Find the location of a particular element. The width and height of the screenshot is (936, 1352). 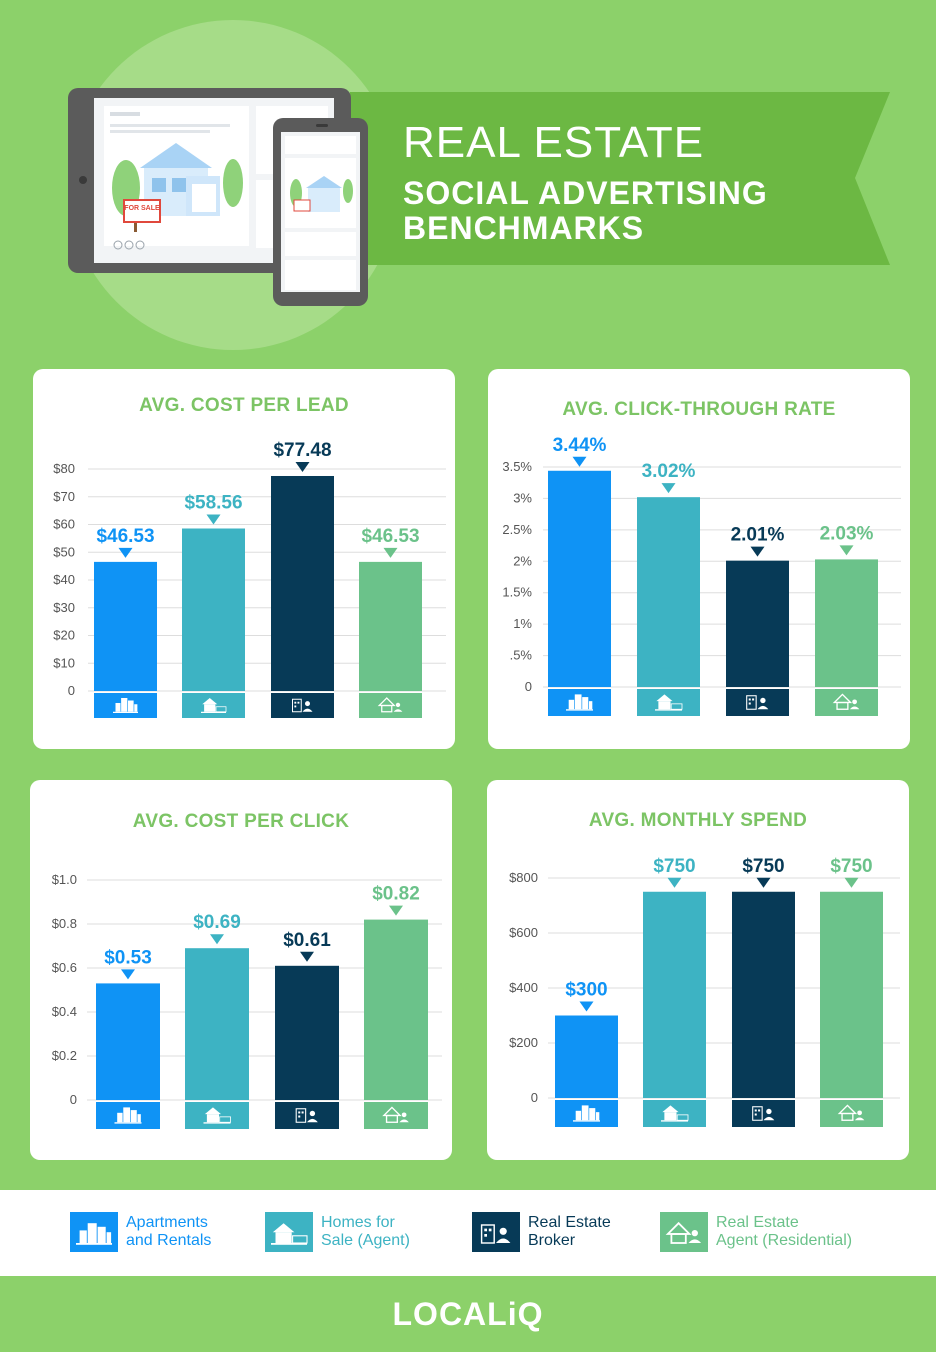

y-tick-label: $0.4 is located at coordinates (64, 1011).